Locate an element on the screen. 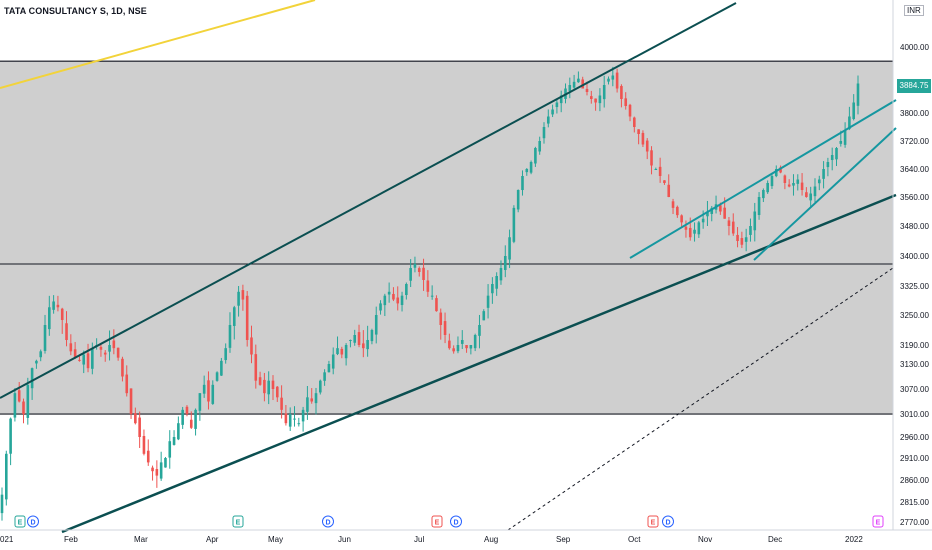 This screenshot has width=932, height=550. time-tick-label: Mar is located at coordinates (141, 539).